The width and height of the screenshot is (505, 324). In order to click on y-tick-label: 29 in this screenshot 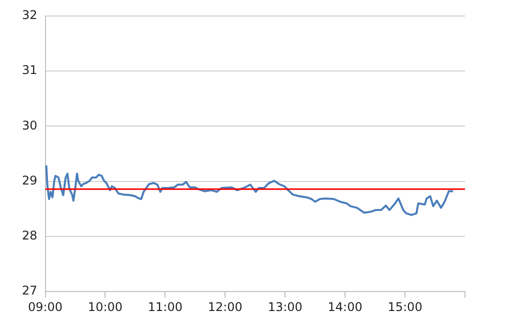, I will do `click(30, 180)`.